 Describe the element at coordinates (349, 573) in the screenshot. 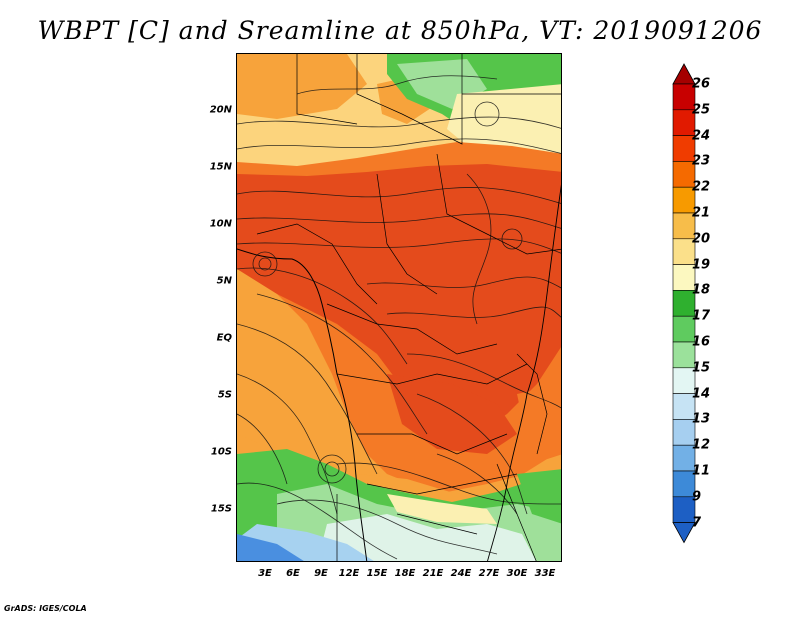

I see `lon-label-12e: 12E` at that location.